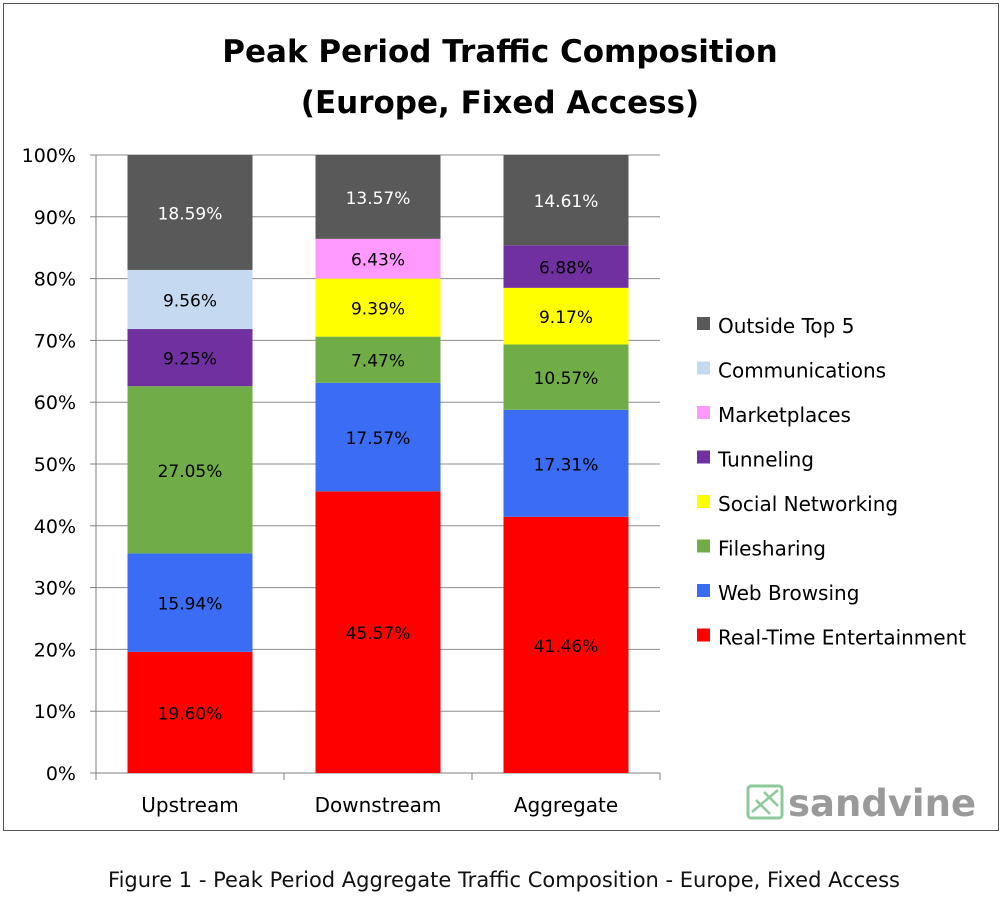 This screenshot has width=1008, height=911. I want to click on chart-title-line2: (Europe, Fixed Access), so click(500, 103).